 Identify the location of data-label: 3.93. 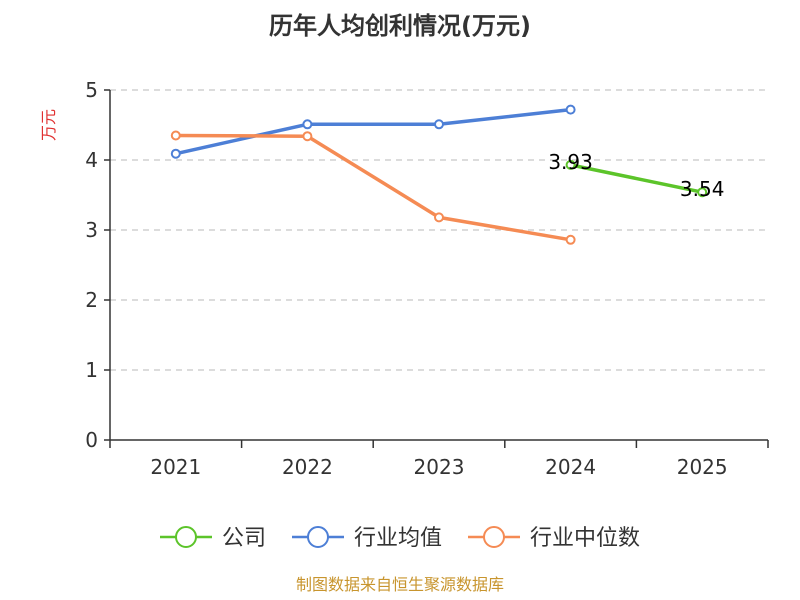
(570, 162).